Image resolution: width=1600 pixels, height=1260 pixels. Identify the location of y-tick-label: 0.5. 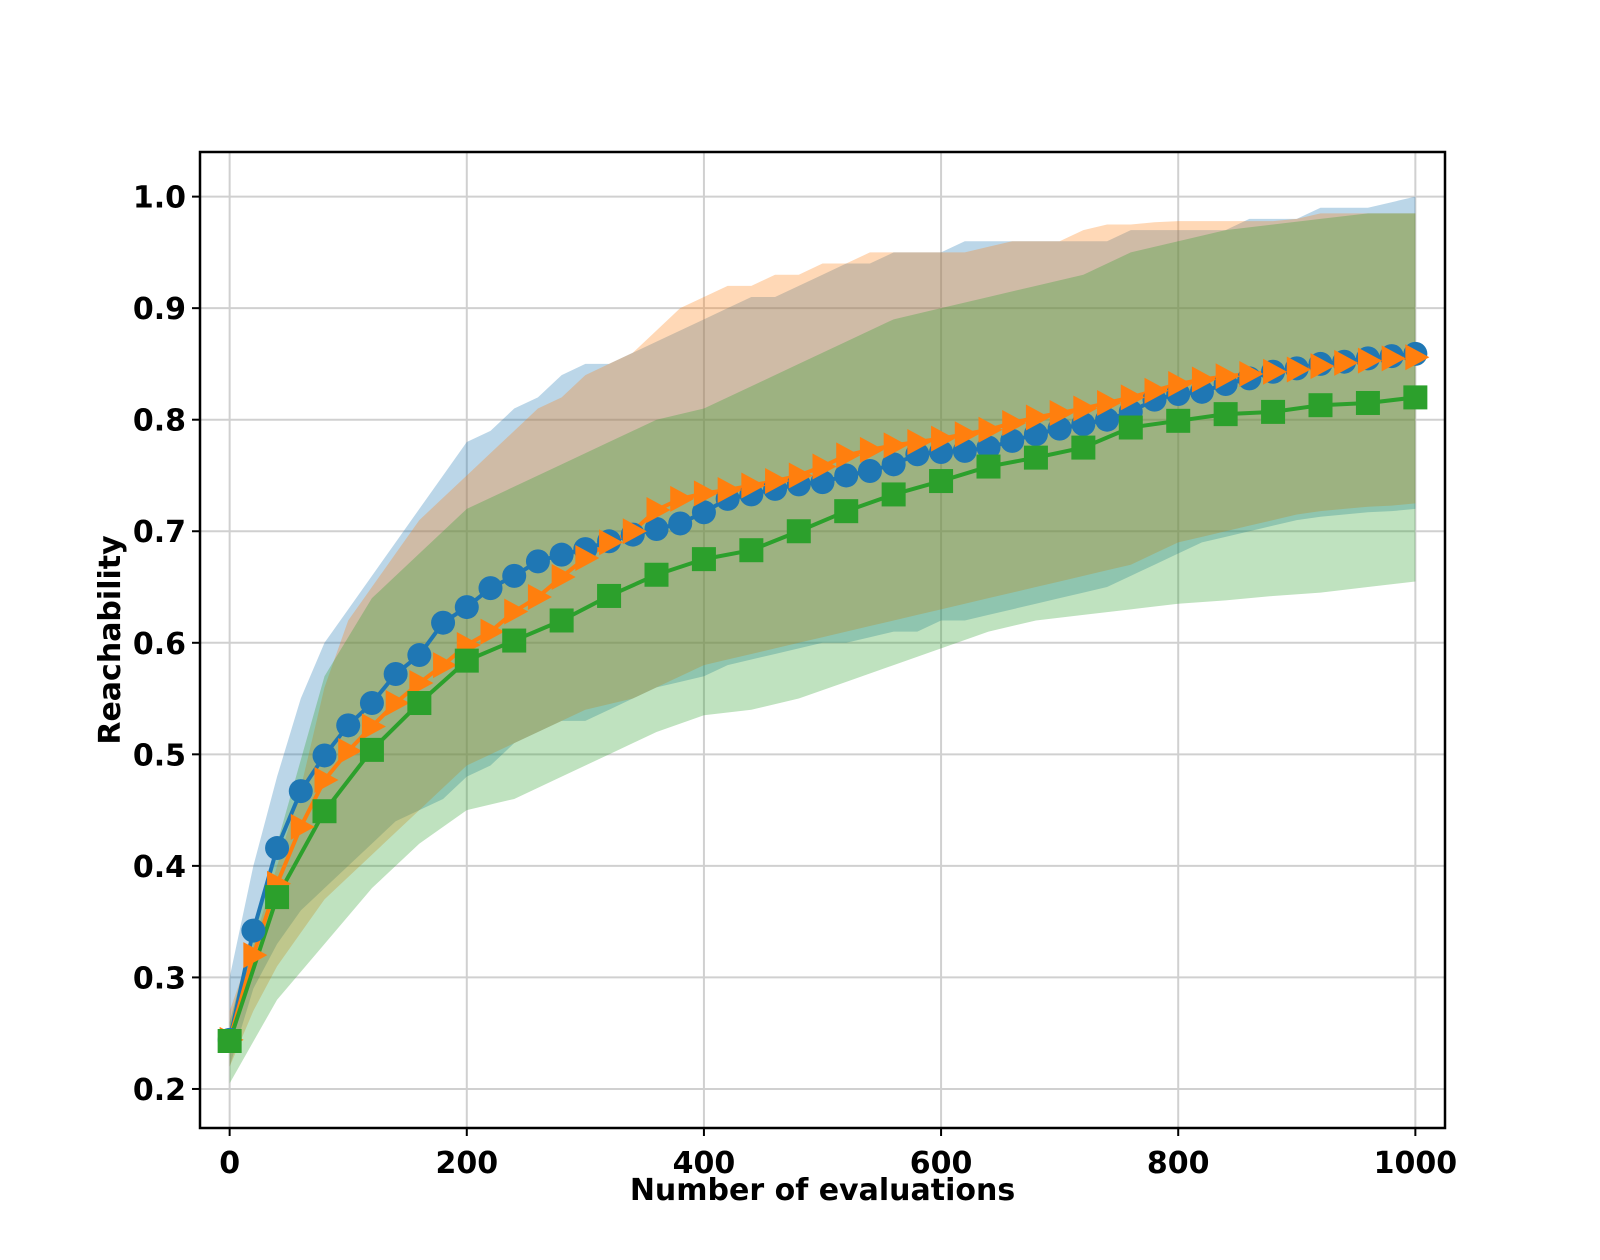
(159, 755).